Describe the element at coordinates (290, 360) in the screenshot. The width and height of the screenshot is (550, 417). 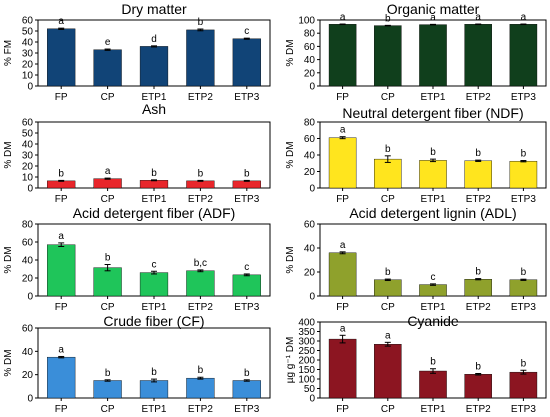
I see `y-axis-label: µg g⁻¹ DM` at that location.